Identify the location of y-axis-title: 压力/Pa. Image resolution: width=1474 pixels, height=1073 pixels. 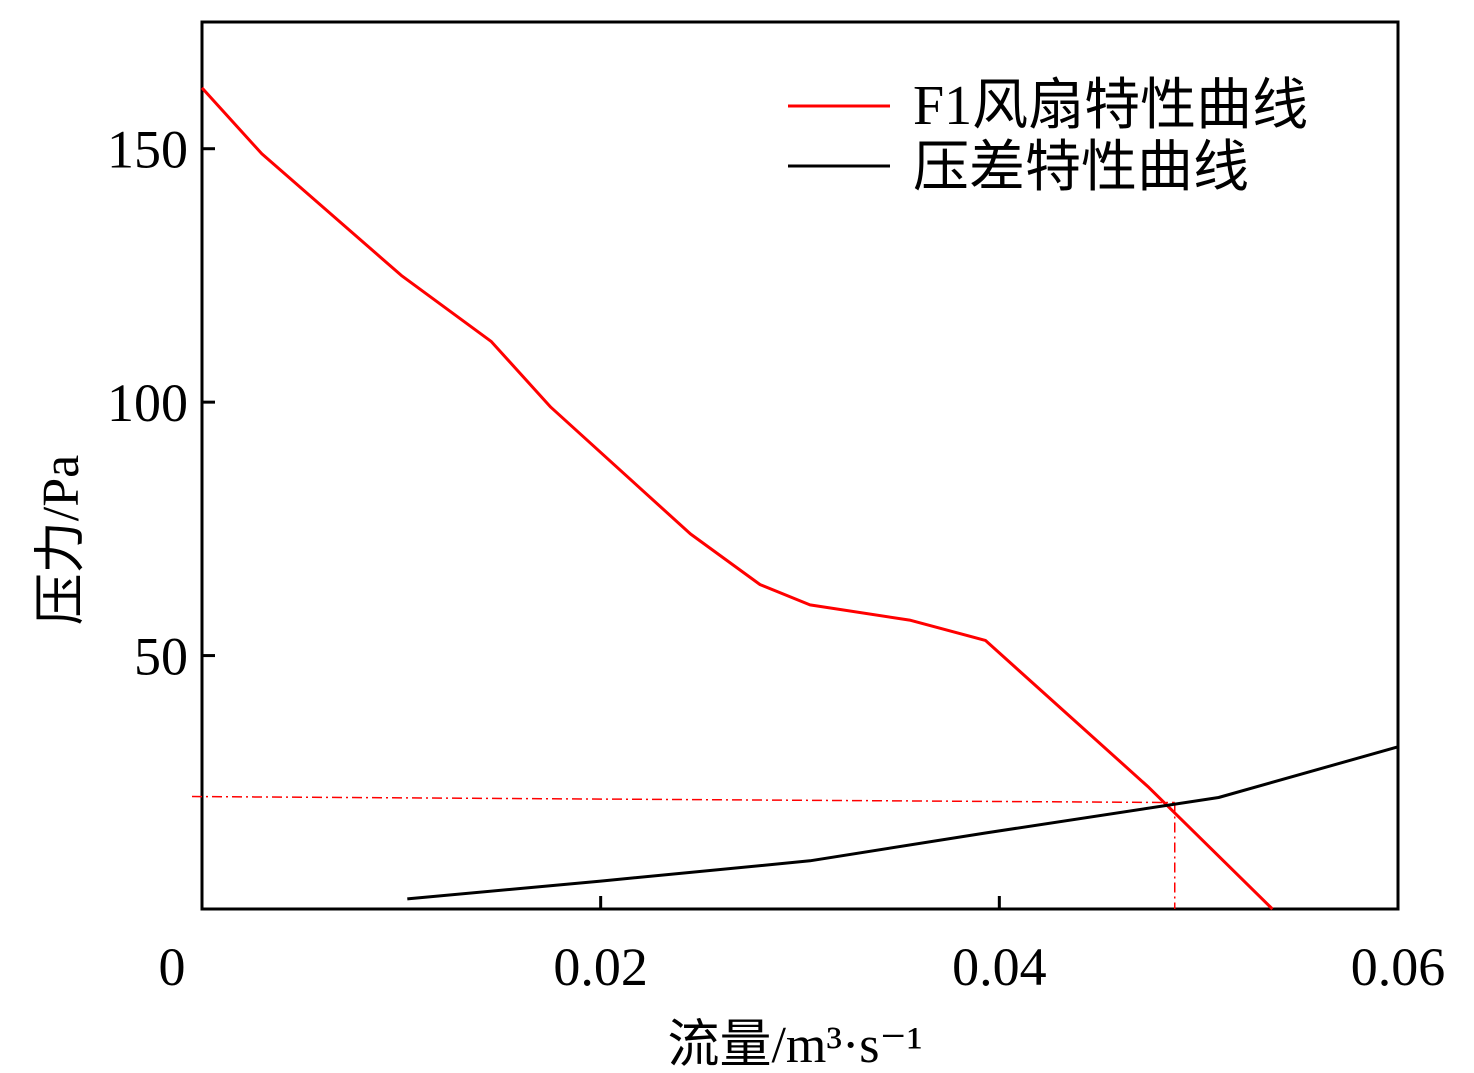
(61, 540).